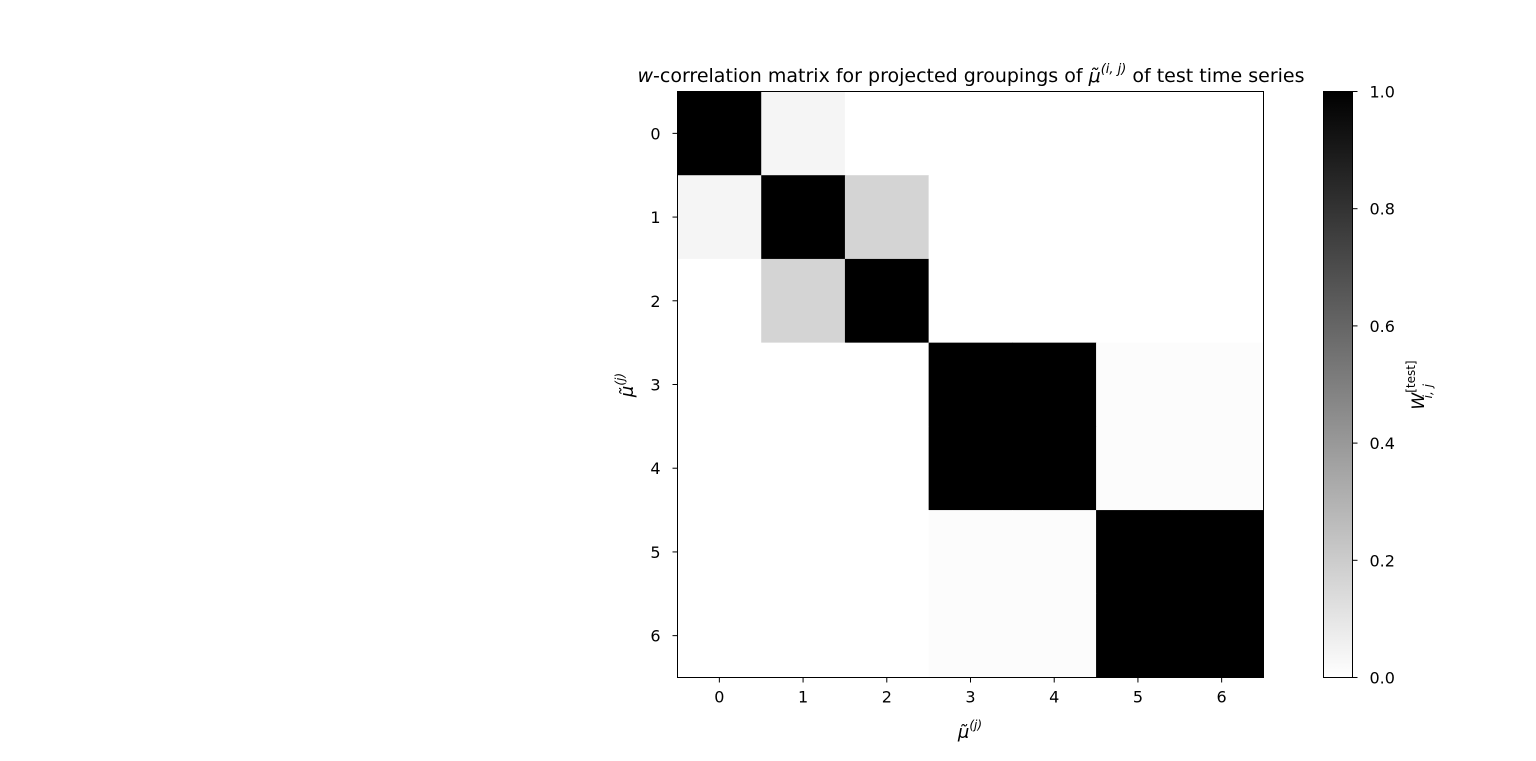 Image resolution: width=1536 pixels, height=761 pixels. Describe the element at coordinates (1338, 384) in the screenshot. I see `colorbar` at that location.